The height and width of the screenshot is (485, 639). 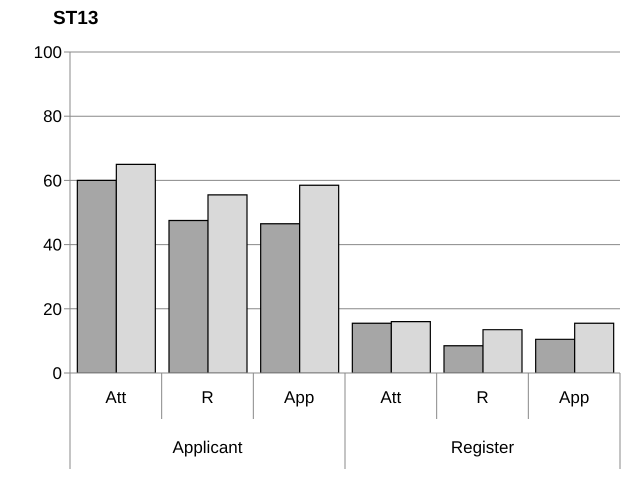 I want to click on y-tick-label: 100, so click(x=48, y=52).